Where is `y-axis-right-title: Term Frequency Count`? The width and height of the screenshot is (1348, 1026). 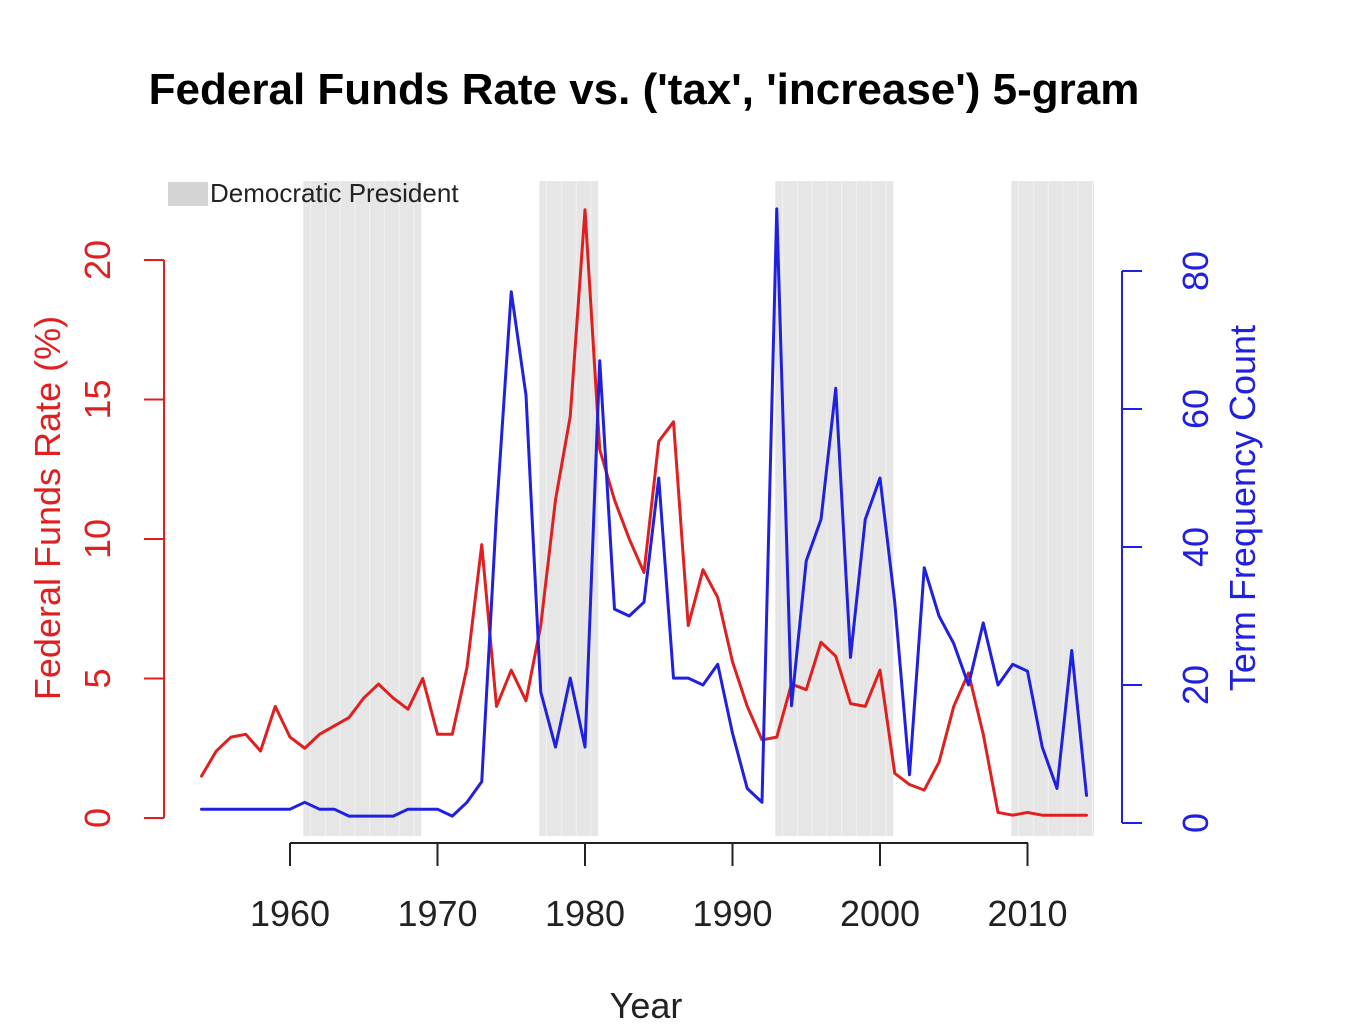 y-axis-right-title: Term Frequency Count is located at coordinates (1242, 508).